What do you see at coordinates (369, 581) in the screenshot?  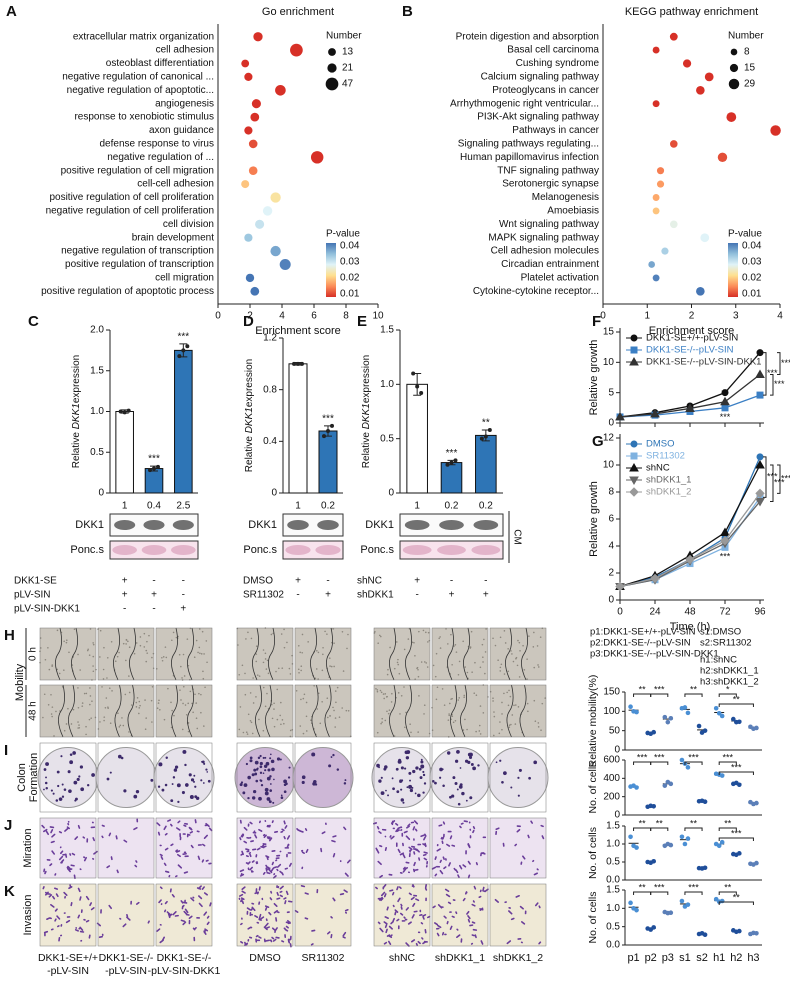 I see `condition-name: shNC` at bounding box center [369, 581].